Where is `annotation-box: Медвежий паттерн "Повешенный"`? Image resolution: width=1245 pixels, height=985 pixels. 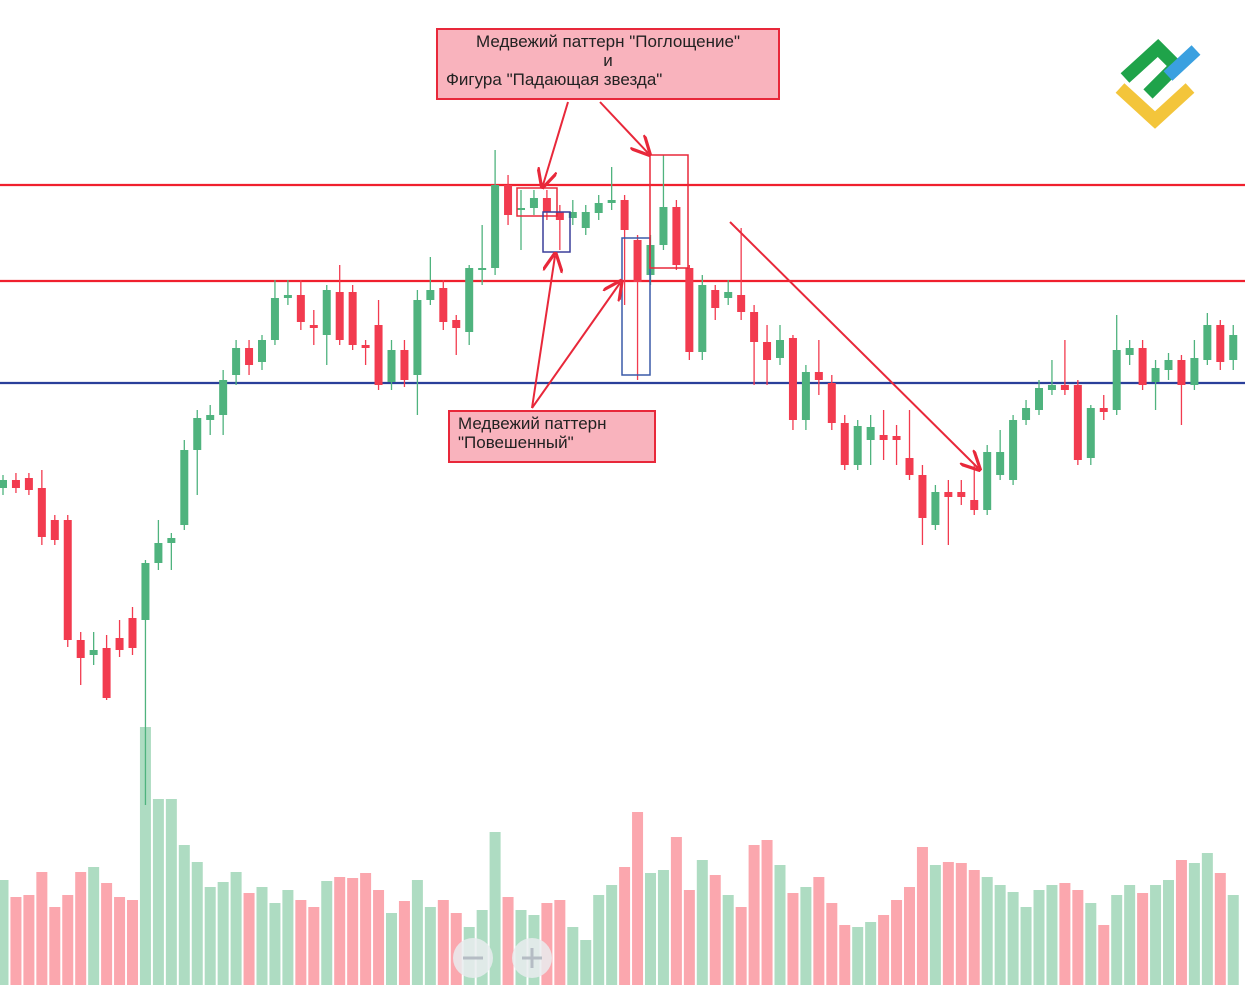
annotation-box: Медвежий паттерн "Повешенный" is located at coordinates (552, 436).